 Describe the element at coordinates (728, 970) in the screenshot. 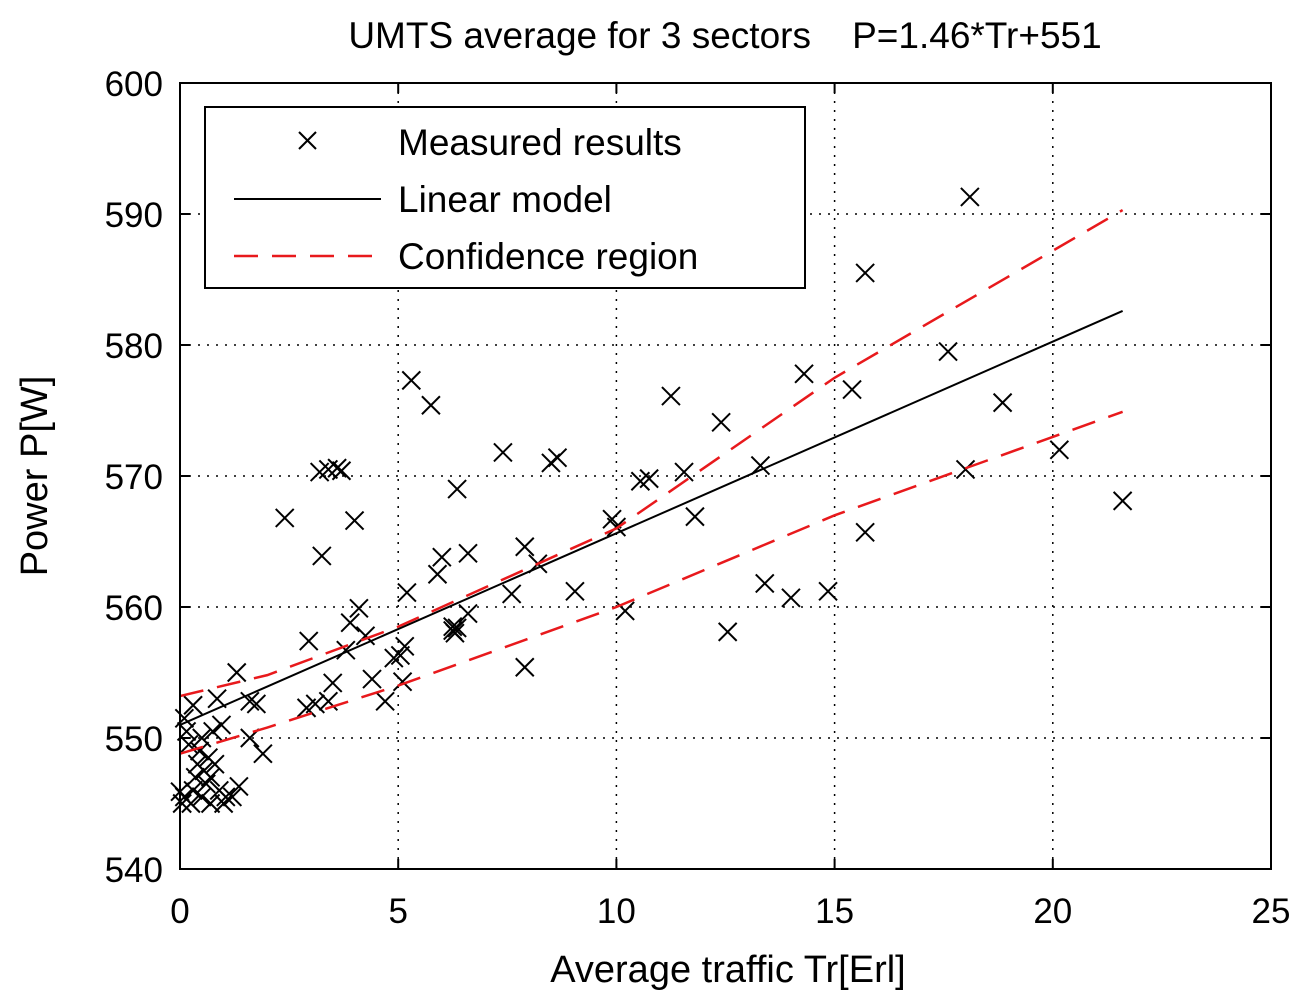

I see `x-axis-label: Average traffic Tr[Erl]` at that location.